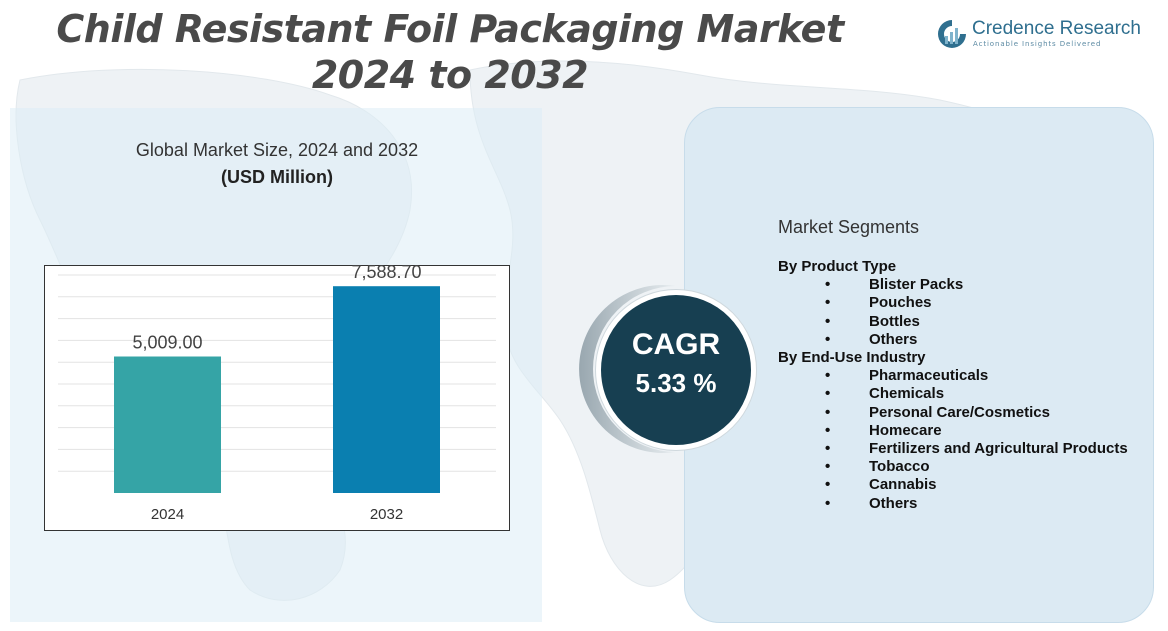 The width and height of the screenshot is (1168, 631). I want to click on cagr-value: 5.33 %, so click(676, 383).